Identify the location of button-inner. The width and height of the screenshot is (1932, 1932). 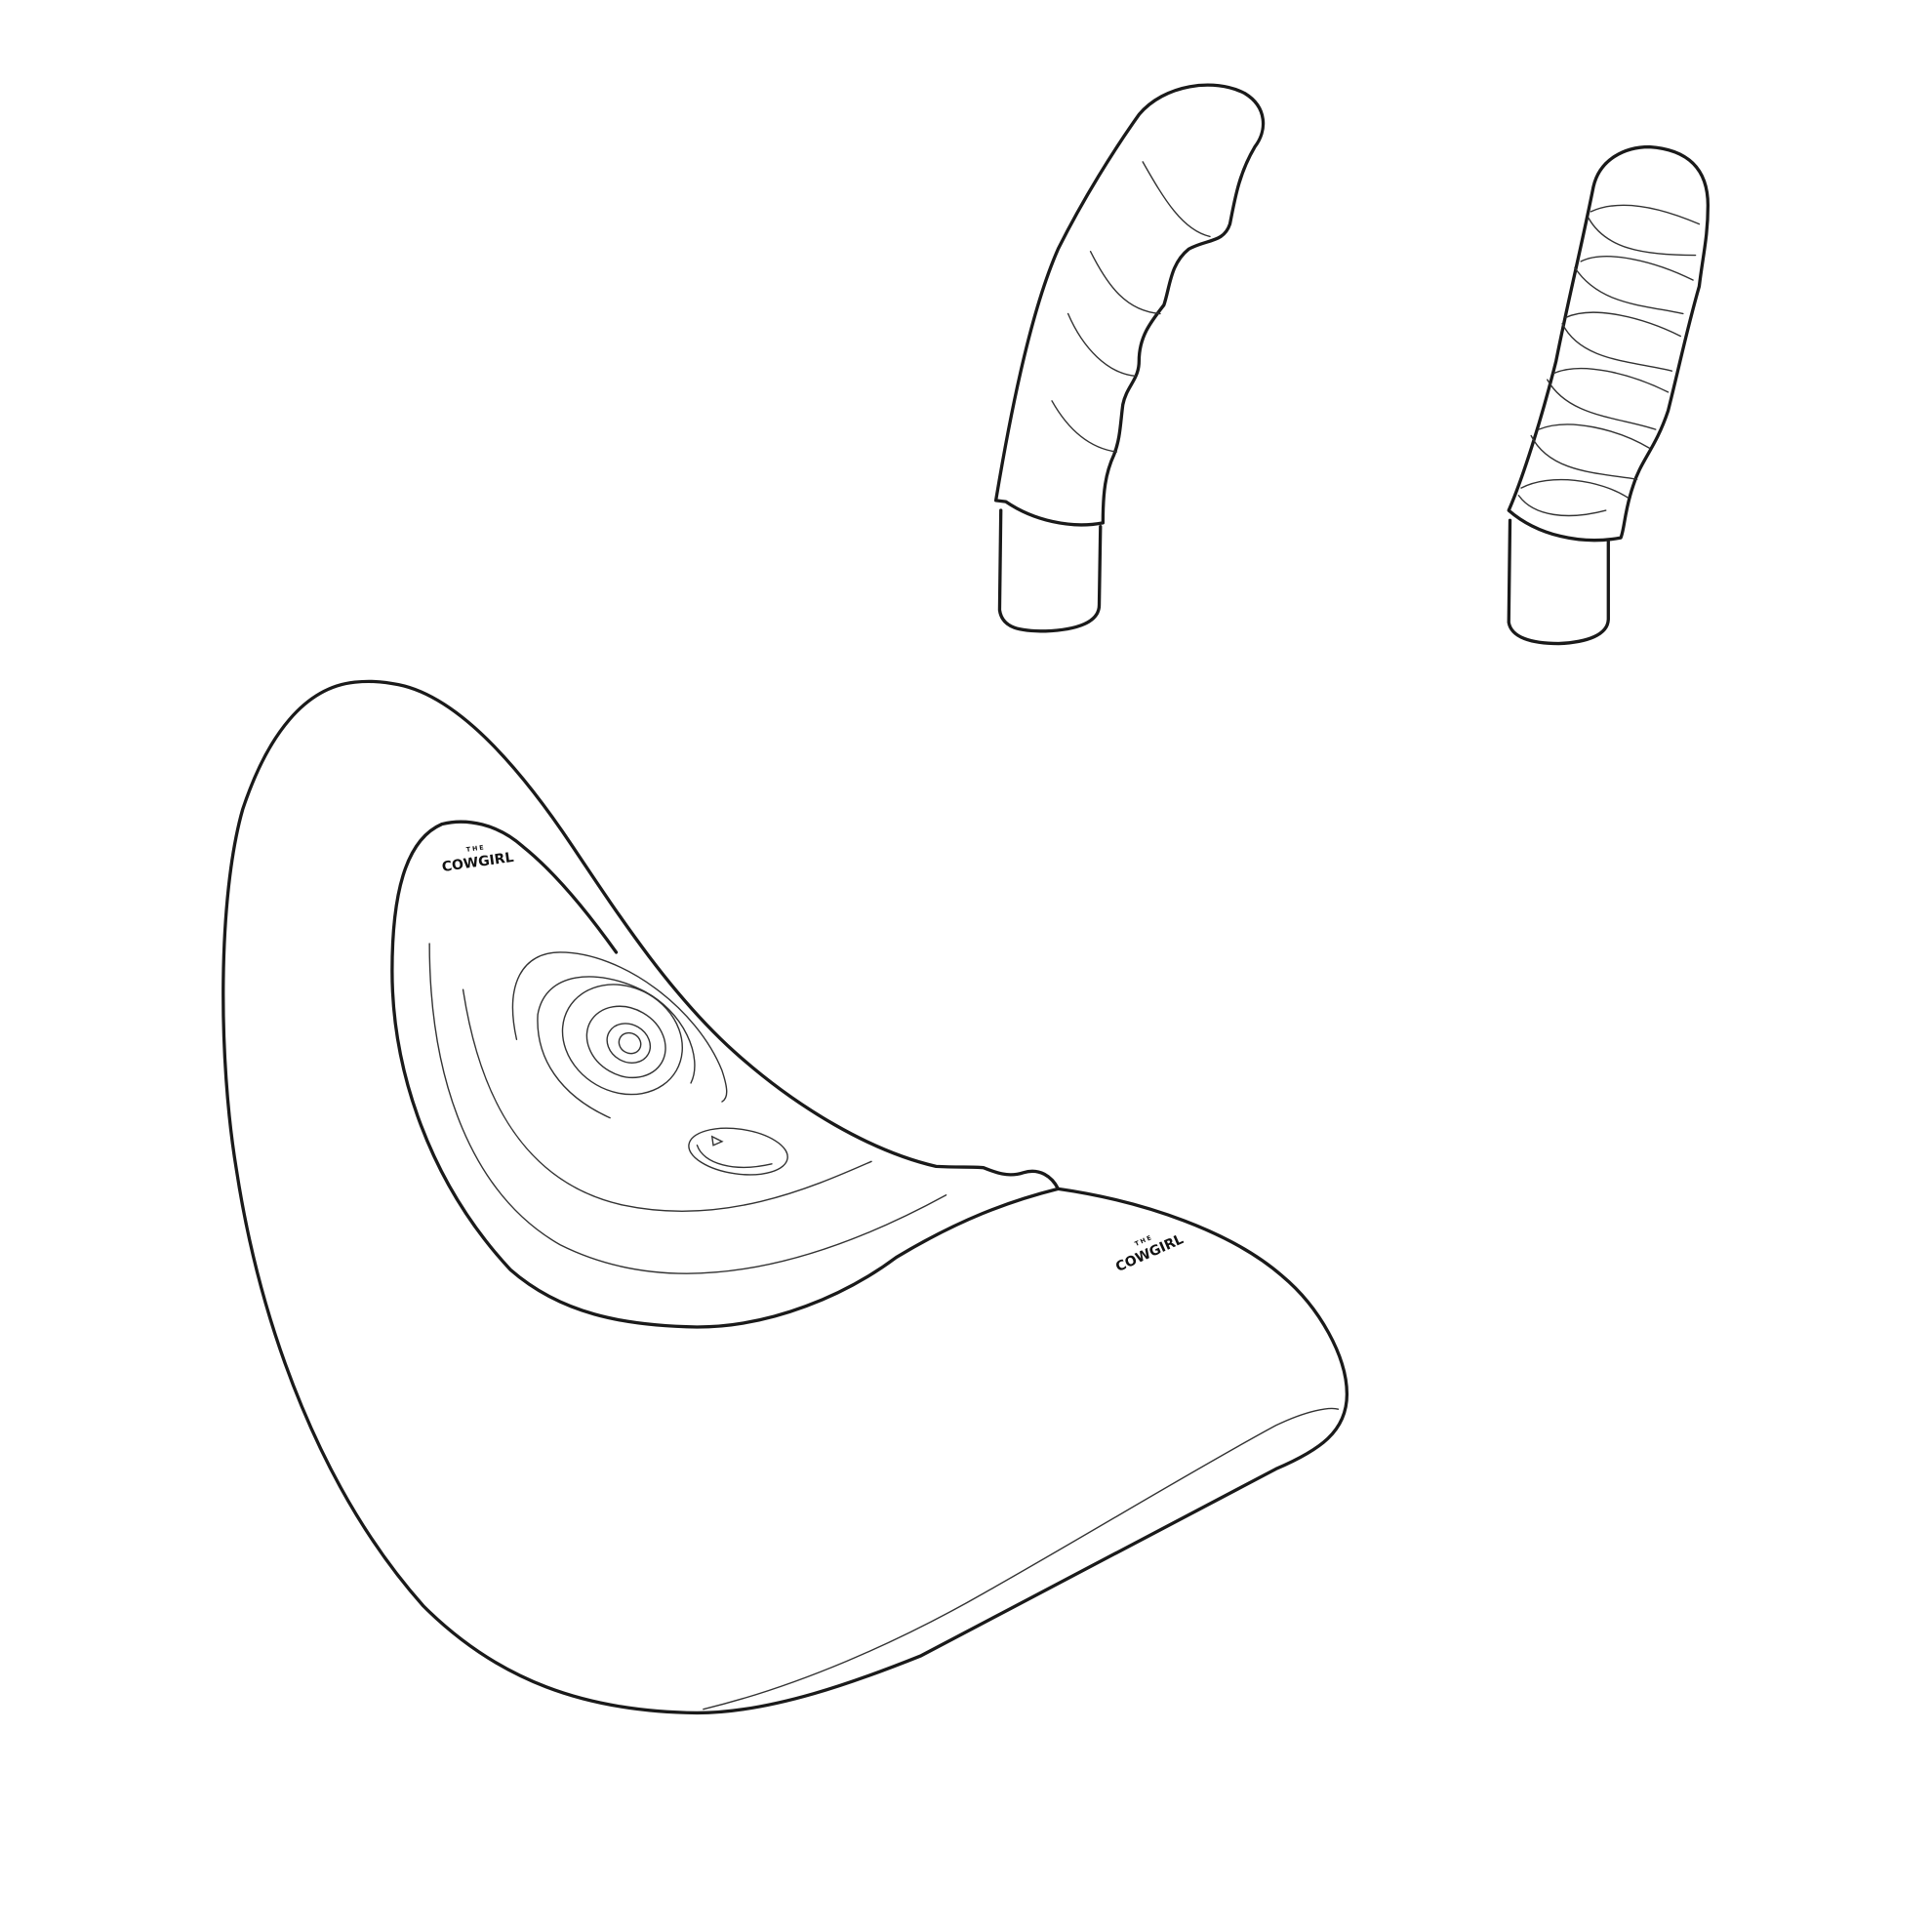
(734, 1156).